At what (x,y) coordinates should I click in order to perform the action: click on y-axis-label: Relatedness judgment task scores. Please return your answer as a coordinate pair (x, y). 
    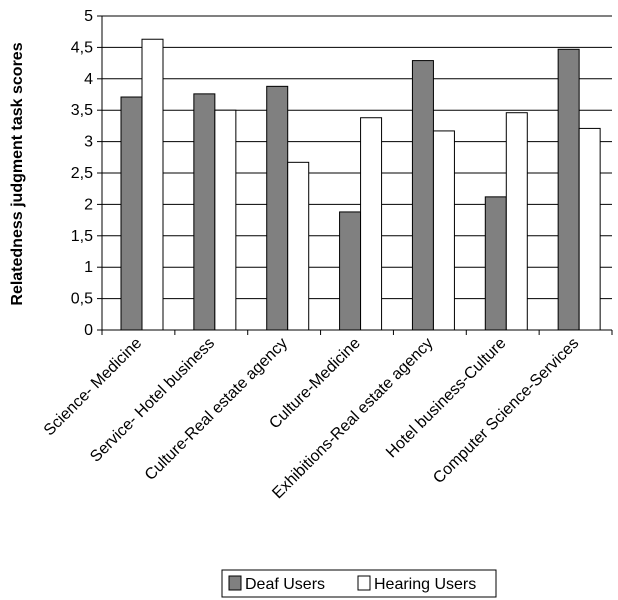
    Looking at the image, I should click on (17, 173).